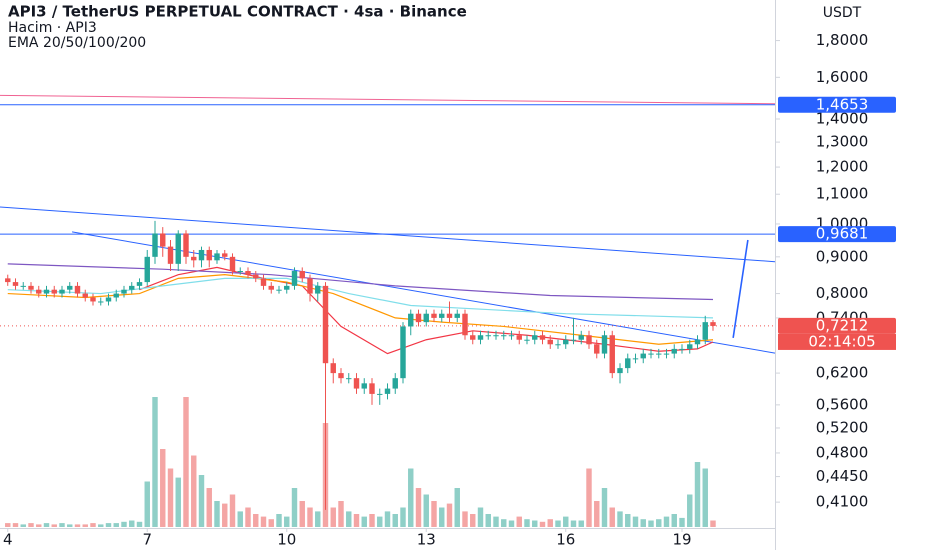 This screenshot has height=550, width=932. What do you see at coordinates (77, 43) in the screenshot?
I see `indicator-label: EMA 20/50/100/200` at bounding box center [77, 43].